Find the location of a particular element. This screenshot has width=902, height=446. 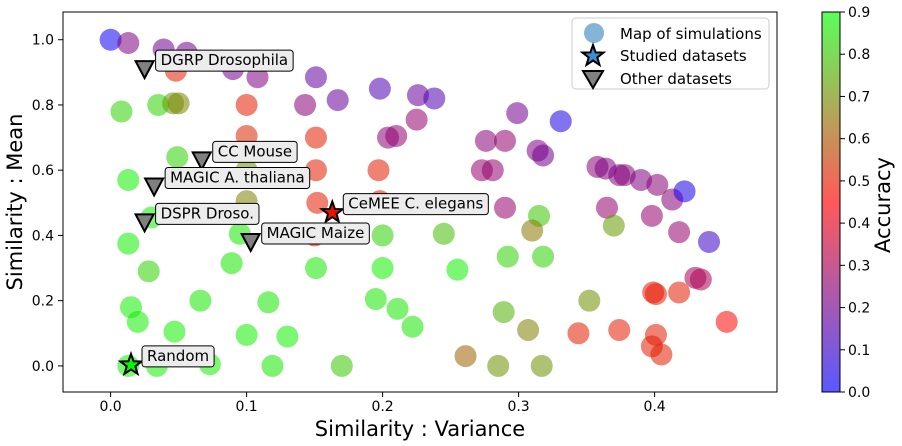

dataset-annotation: DGRP Drosophila is located at coordinates (224, 60).